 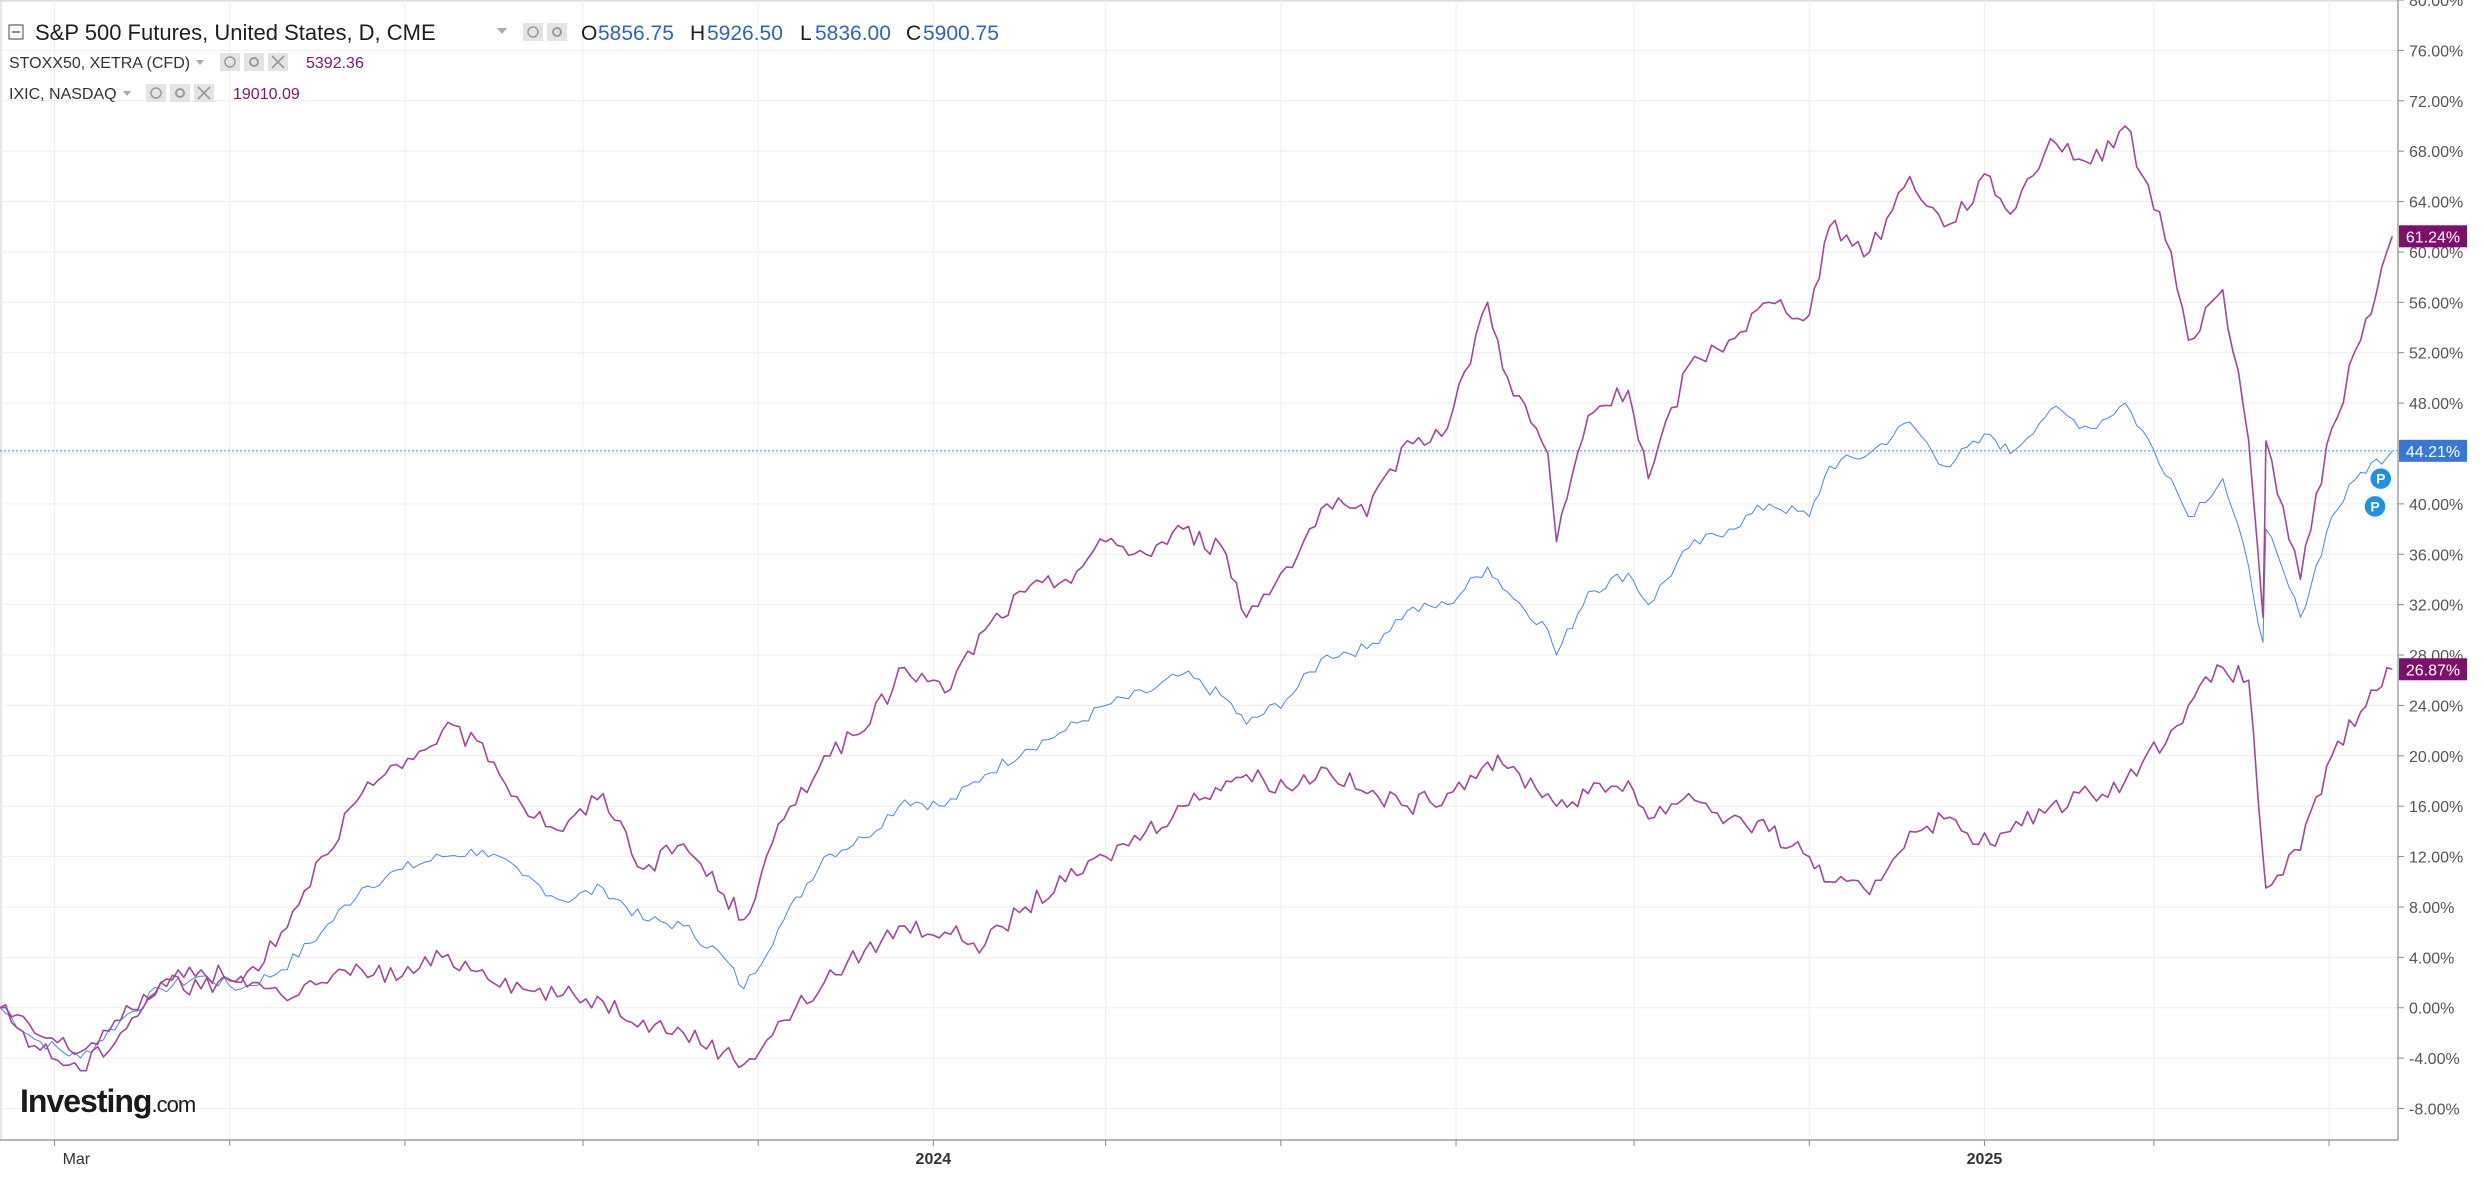 What do you see at coordinates (636, 33) in the screenshot?
I see `ohlc-open-value: 5856.75` at bounding box center [636, 33].